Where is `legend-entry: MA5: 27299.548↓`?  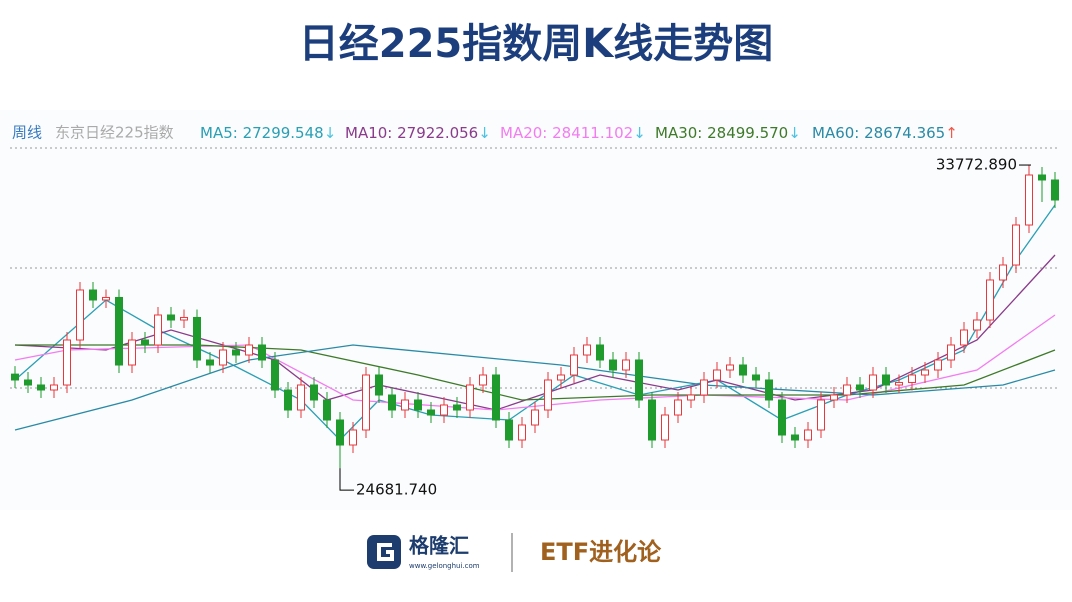 legend-entry: MA5: 27299.548↓ is located at coordinates (268, 133).